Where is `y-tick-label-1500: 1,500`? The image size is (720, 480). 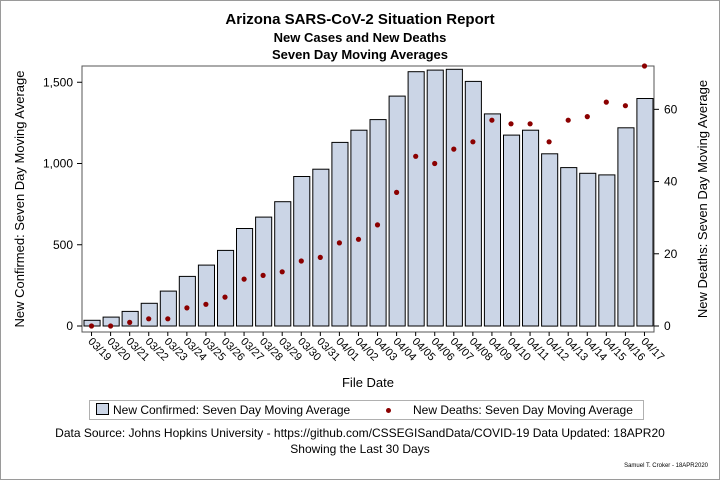 y-tick-label-1500: 1,500 is located at coordinates (58, 82).